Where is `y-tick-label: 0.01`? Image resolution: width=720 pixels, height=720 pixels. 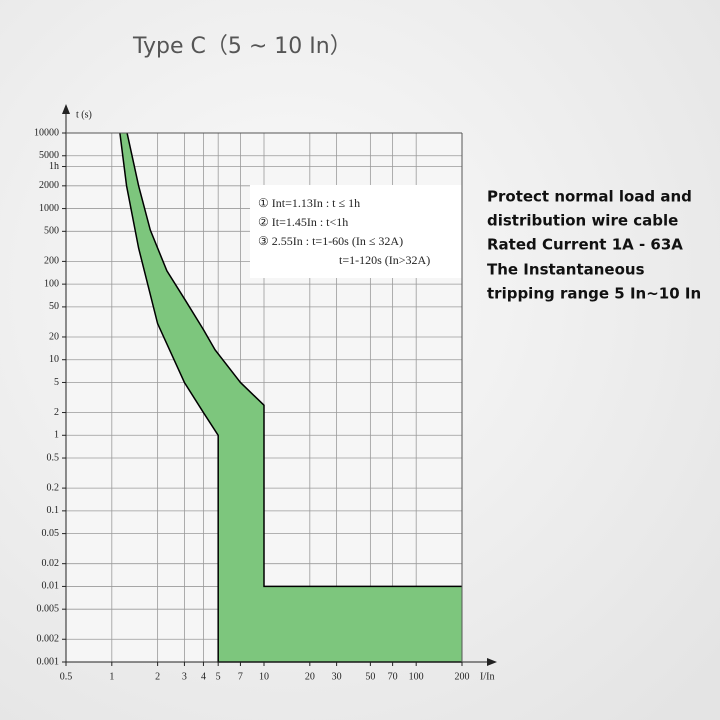
y-tick-label: 0.01 is located at coordinates (51, 586).